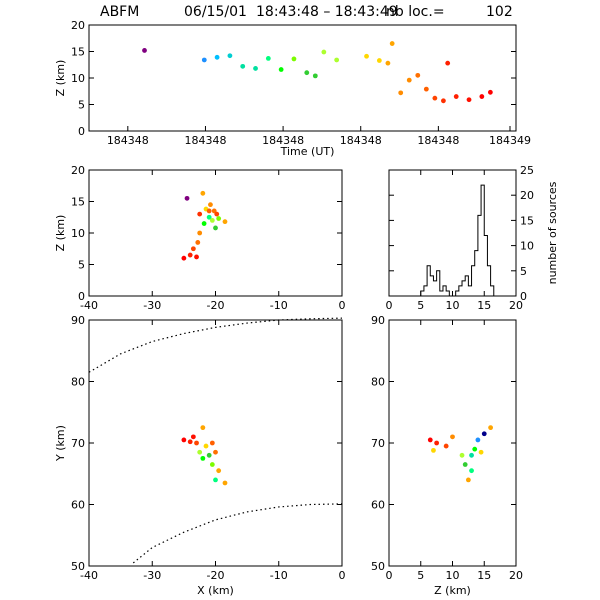 The width and height of the screenshot is (600, 600). Describe the element at coordinates (78, 52) in the screenshot. I see `time-height-ytick-label: 15` at that location.